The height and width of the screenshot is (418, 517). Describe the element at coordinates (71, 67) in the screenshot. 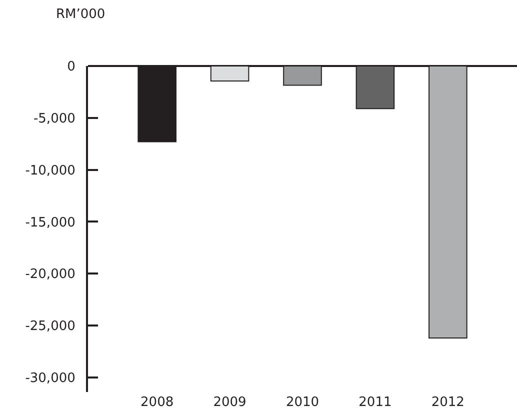

I see `y-tick-label: 0` at that location.